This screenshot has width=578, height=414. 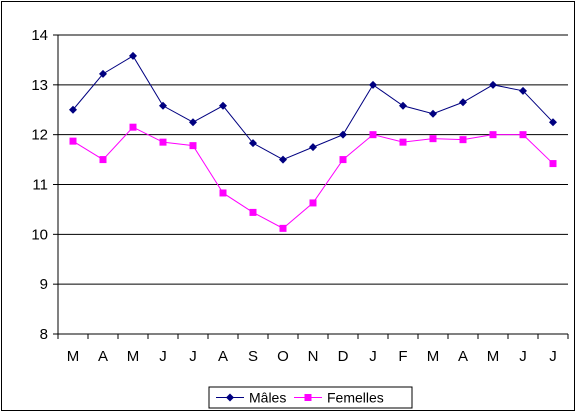 I want to click on legend-entry-femelles-marker, so click(x=308, y=397).